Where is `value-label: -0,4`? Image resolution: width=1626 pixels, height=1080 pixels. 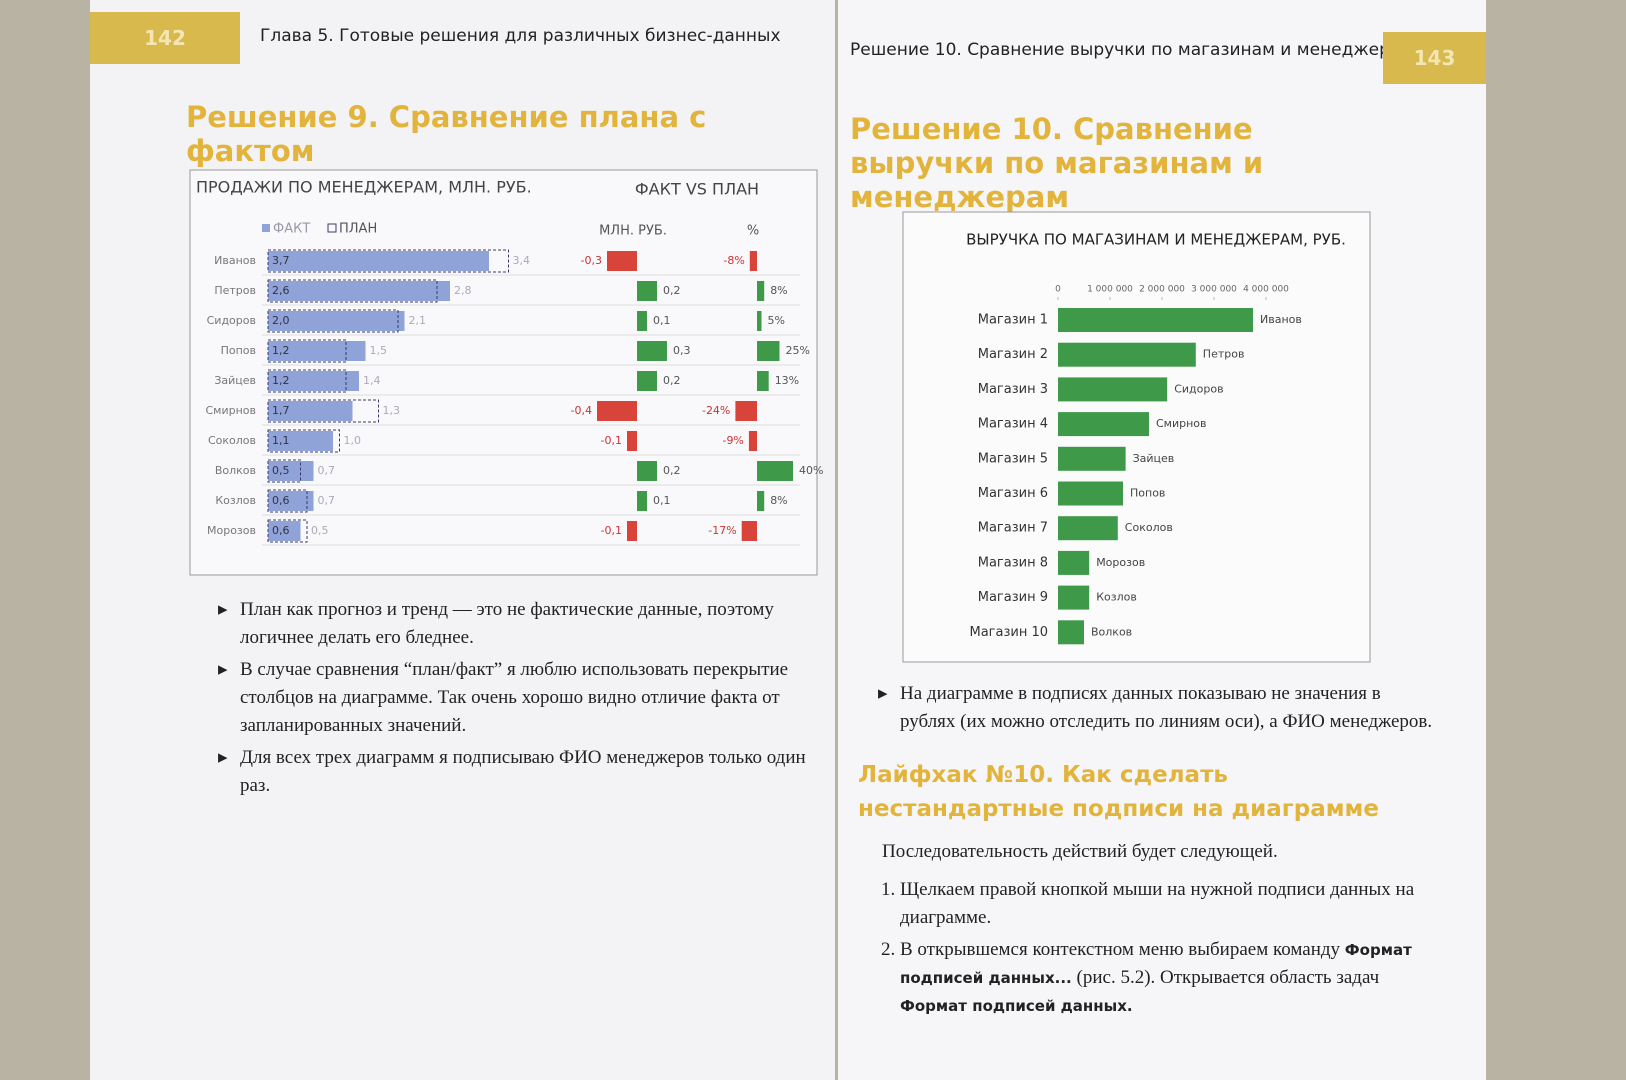
value-label: -0,4 is located at coordinates (581, 410).